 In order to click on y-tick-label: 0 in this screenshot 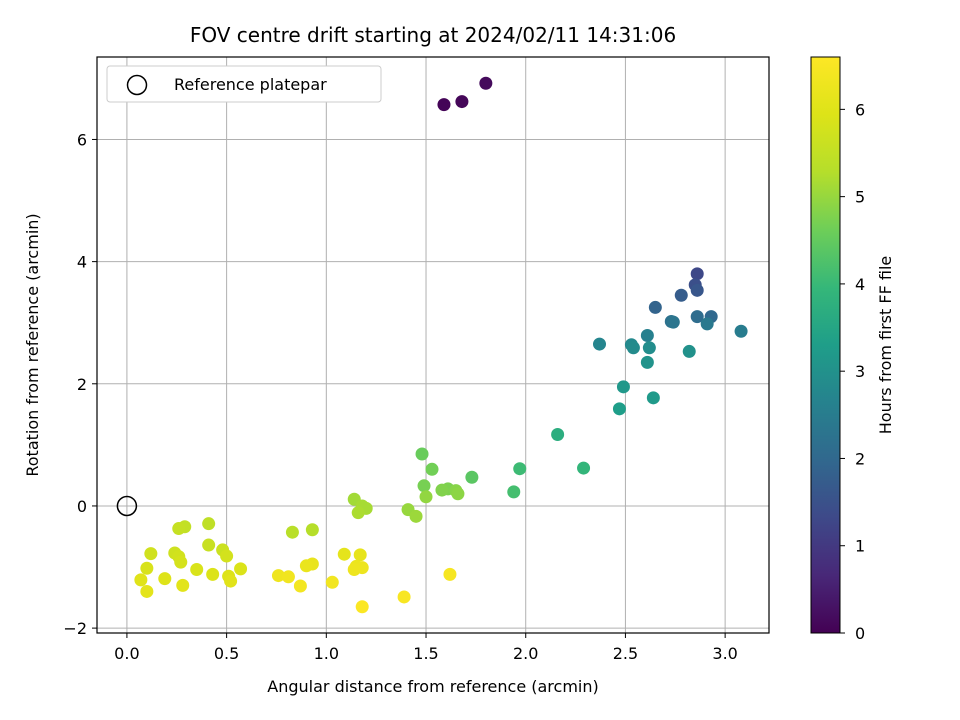, I will do `click(82, 506)`.